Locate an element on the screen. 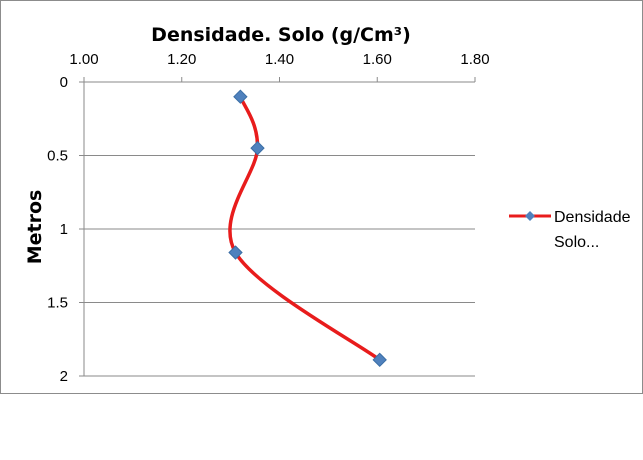  x-tick-label-1: 1.20 is located at coordinates (181, 59).